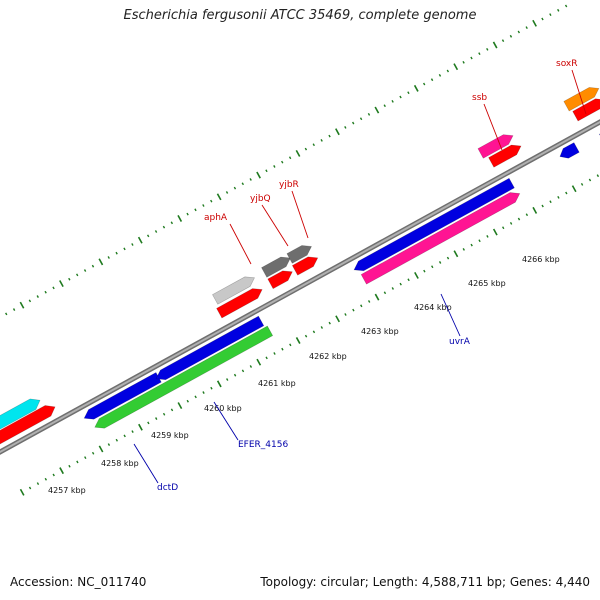 The image size is (600, 600). I want to click on scale-tick-label: 4261 kbp, so click(277, 383).